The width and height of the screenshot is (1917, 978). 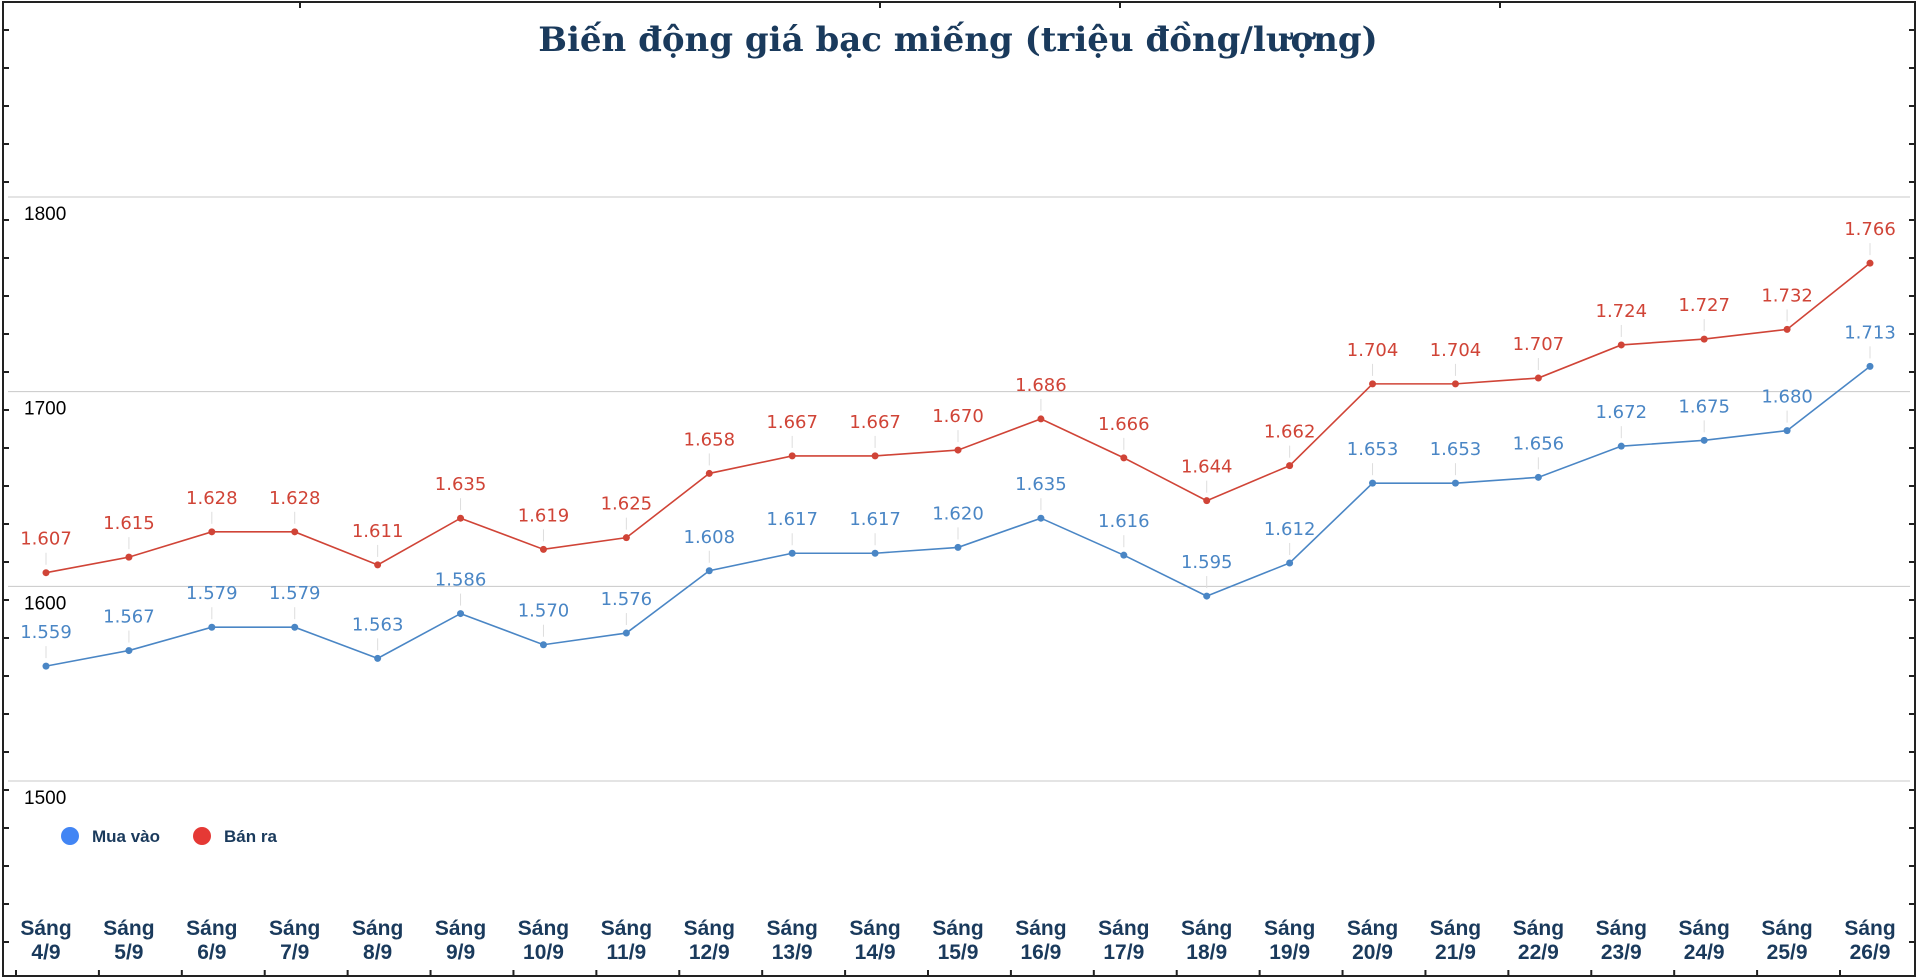 I want to click on x-tick-label: 18/9, so click(x=1206, y=952).